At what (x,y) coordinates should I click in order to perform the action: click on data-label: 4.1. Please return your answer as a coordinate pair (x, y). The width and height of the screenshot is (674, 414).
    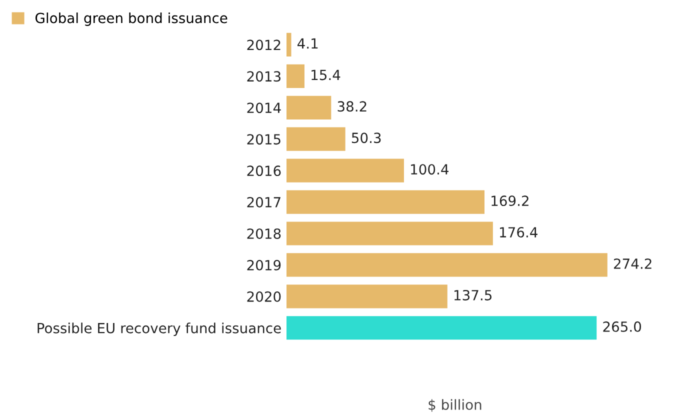
    Looking at the image, I should click on (307, 43).